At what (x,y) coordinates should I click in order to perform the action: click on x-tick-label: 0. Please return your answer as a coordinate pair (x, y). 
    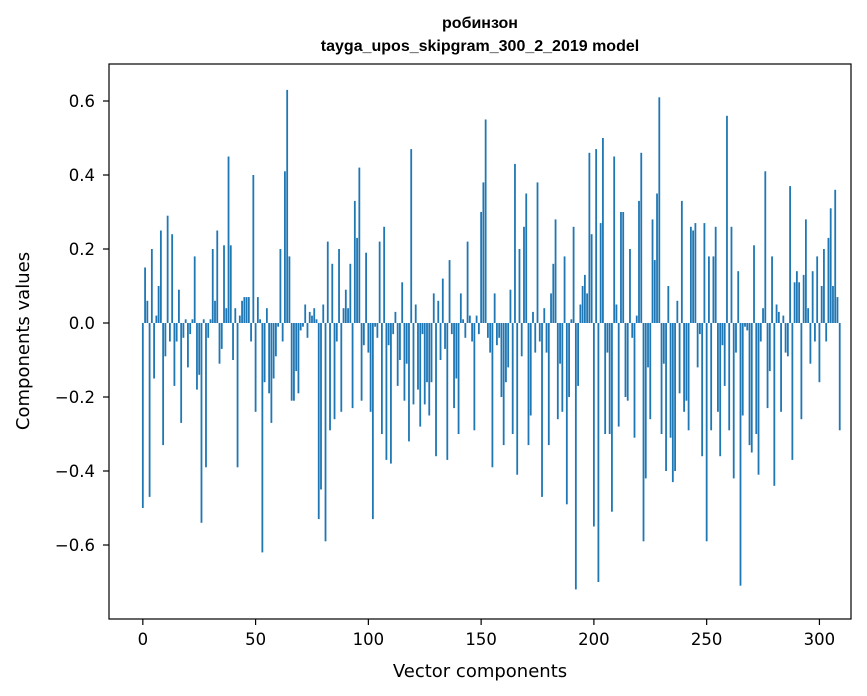
    Looking at the image, I should click on (143, 639).